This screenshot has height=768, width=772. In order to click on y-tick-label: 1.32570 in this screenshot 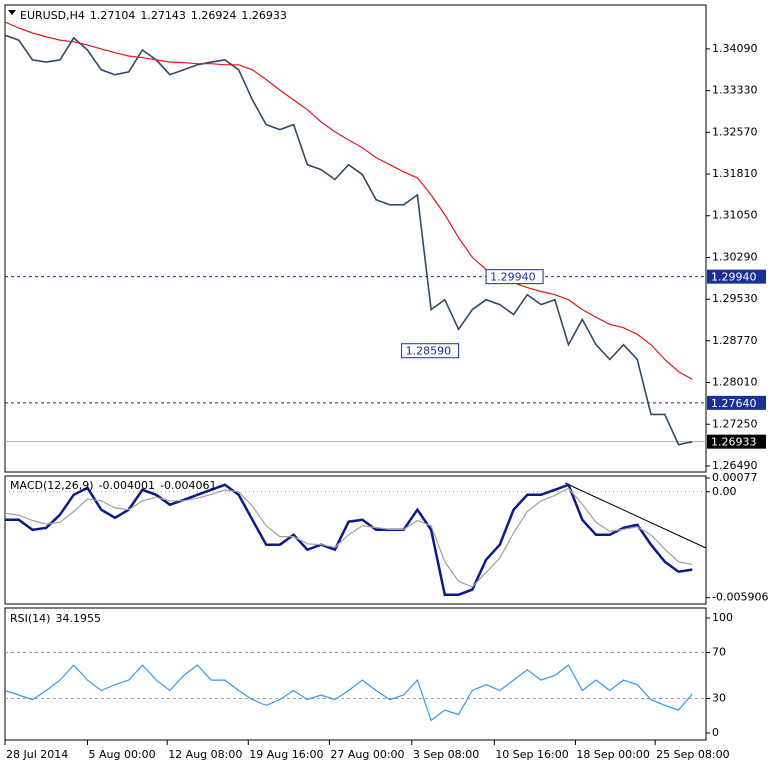, I will do `click(735, 131)`.